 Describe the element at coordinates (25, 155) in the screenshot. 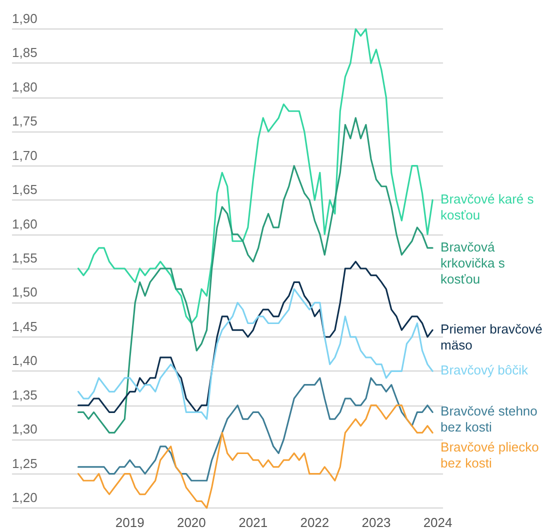

I see `y-tick-label: 1,70` at that location.